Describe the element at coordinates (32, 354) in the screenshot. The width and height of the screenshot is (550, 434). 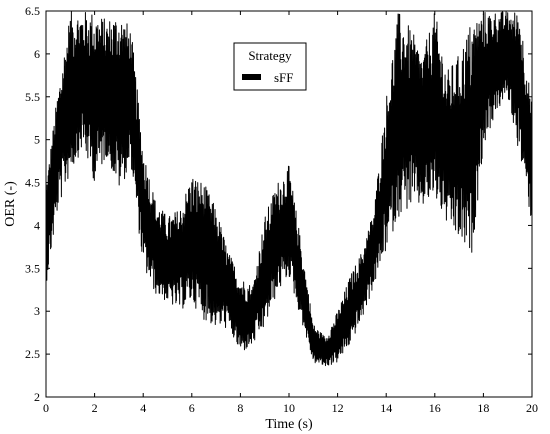
I see `y-tick-label: 2.5` at that location.